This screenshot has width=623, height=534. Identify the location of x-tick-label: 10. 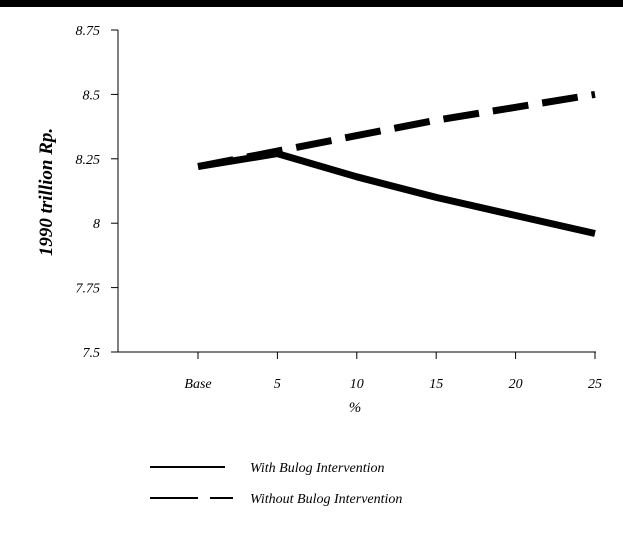
(357, 384).